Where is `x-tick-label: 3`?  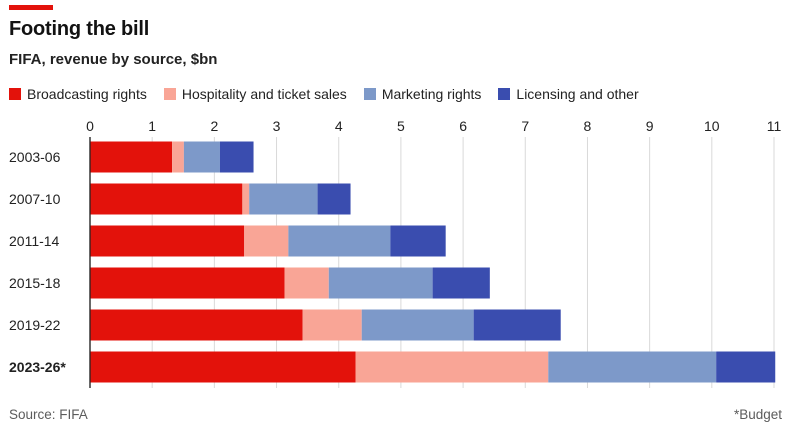 x-tick-label: 3 is located at coordinates (277, 126).